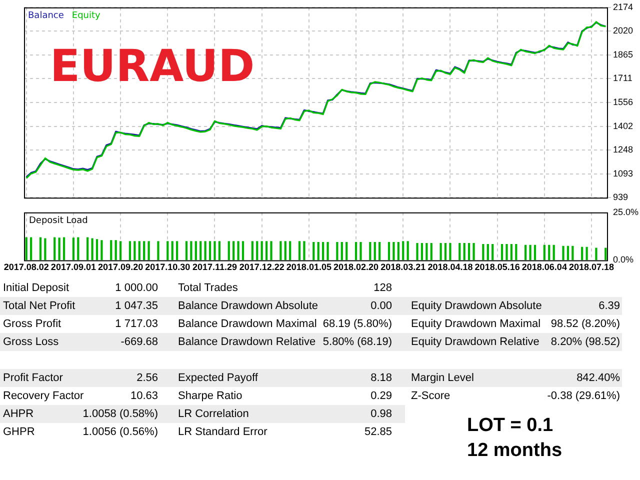 This screenshot has width=640, height=480. I want to click on text: 0.98, so click(381, 414).